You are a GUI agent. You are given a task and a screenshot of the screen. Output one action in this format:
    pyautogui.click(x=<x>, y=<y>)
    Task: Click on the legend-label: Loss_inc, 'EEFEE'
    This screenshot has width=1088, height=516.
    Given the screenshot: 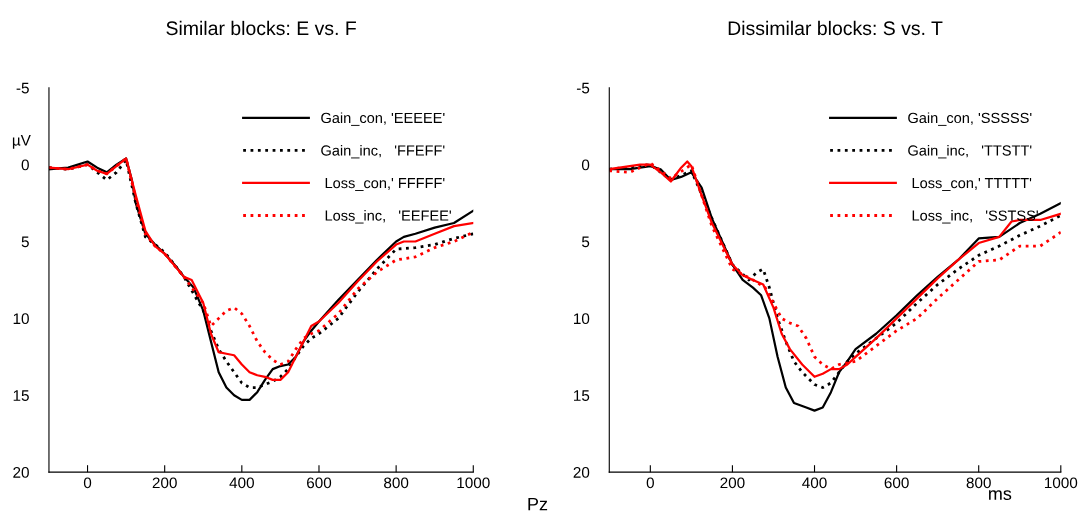 What is the action you would take?
    pyautogui.click(x=388, y=217)
    